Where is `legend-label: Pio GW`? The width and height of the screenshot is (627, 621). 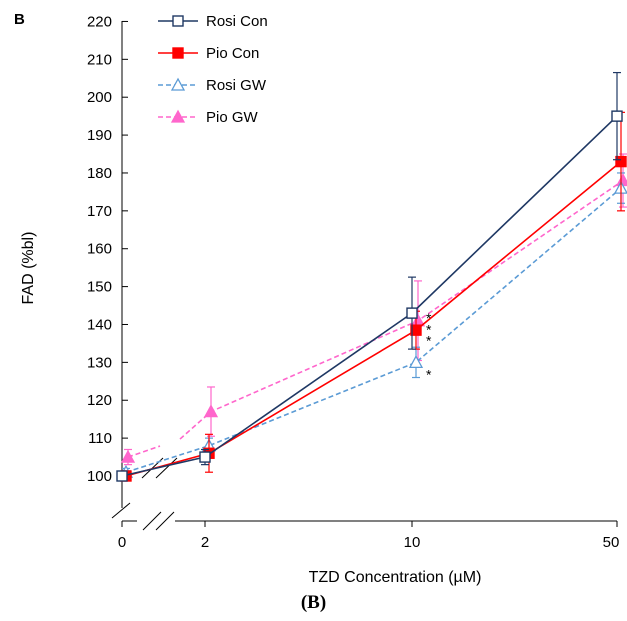 legend-label: Pio GW is located at coordinates (232, 117).